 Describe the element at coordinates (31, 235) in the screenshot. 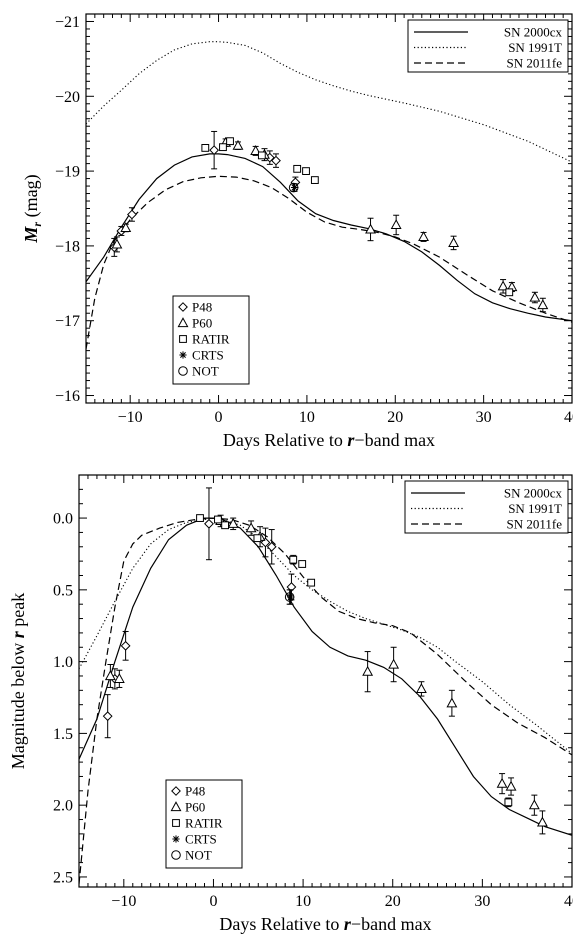

I see `y-axis-title-var: M` at that location.